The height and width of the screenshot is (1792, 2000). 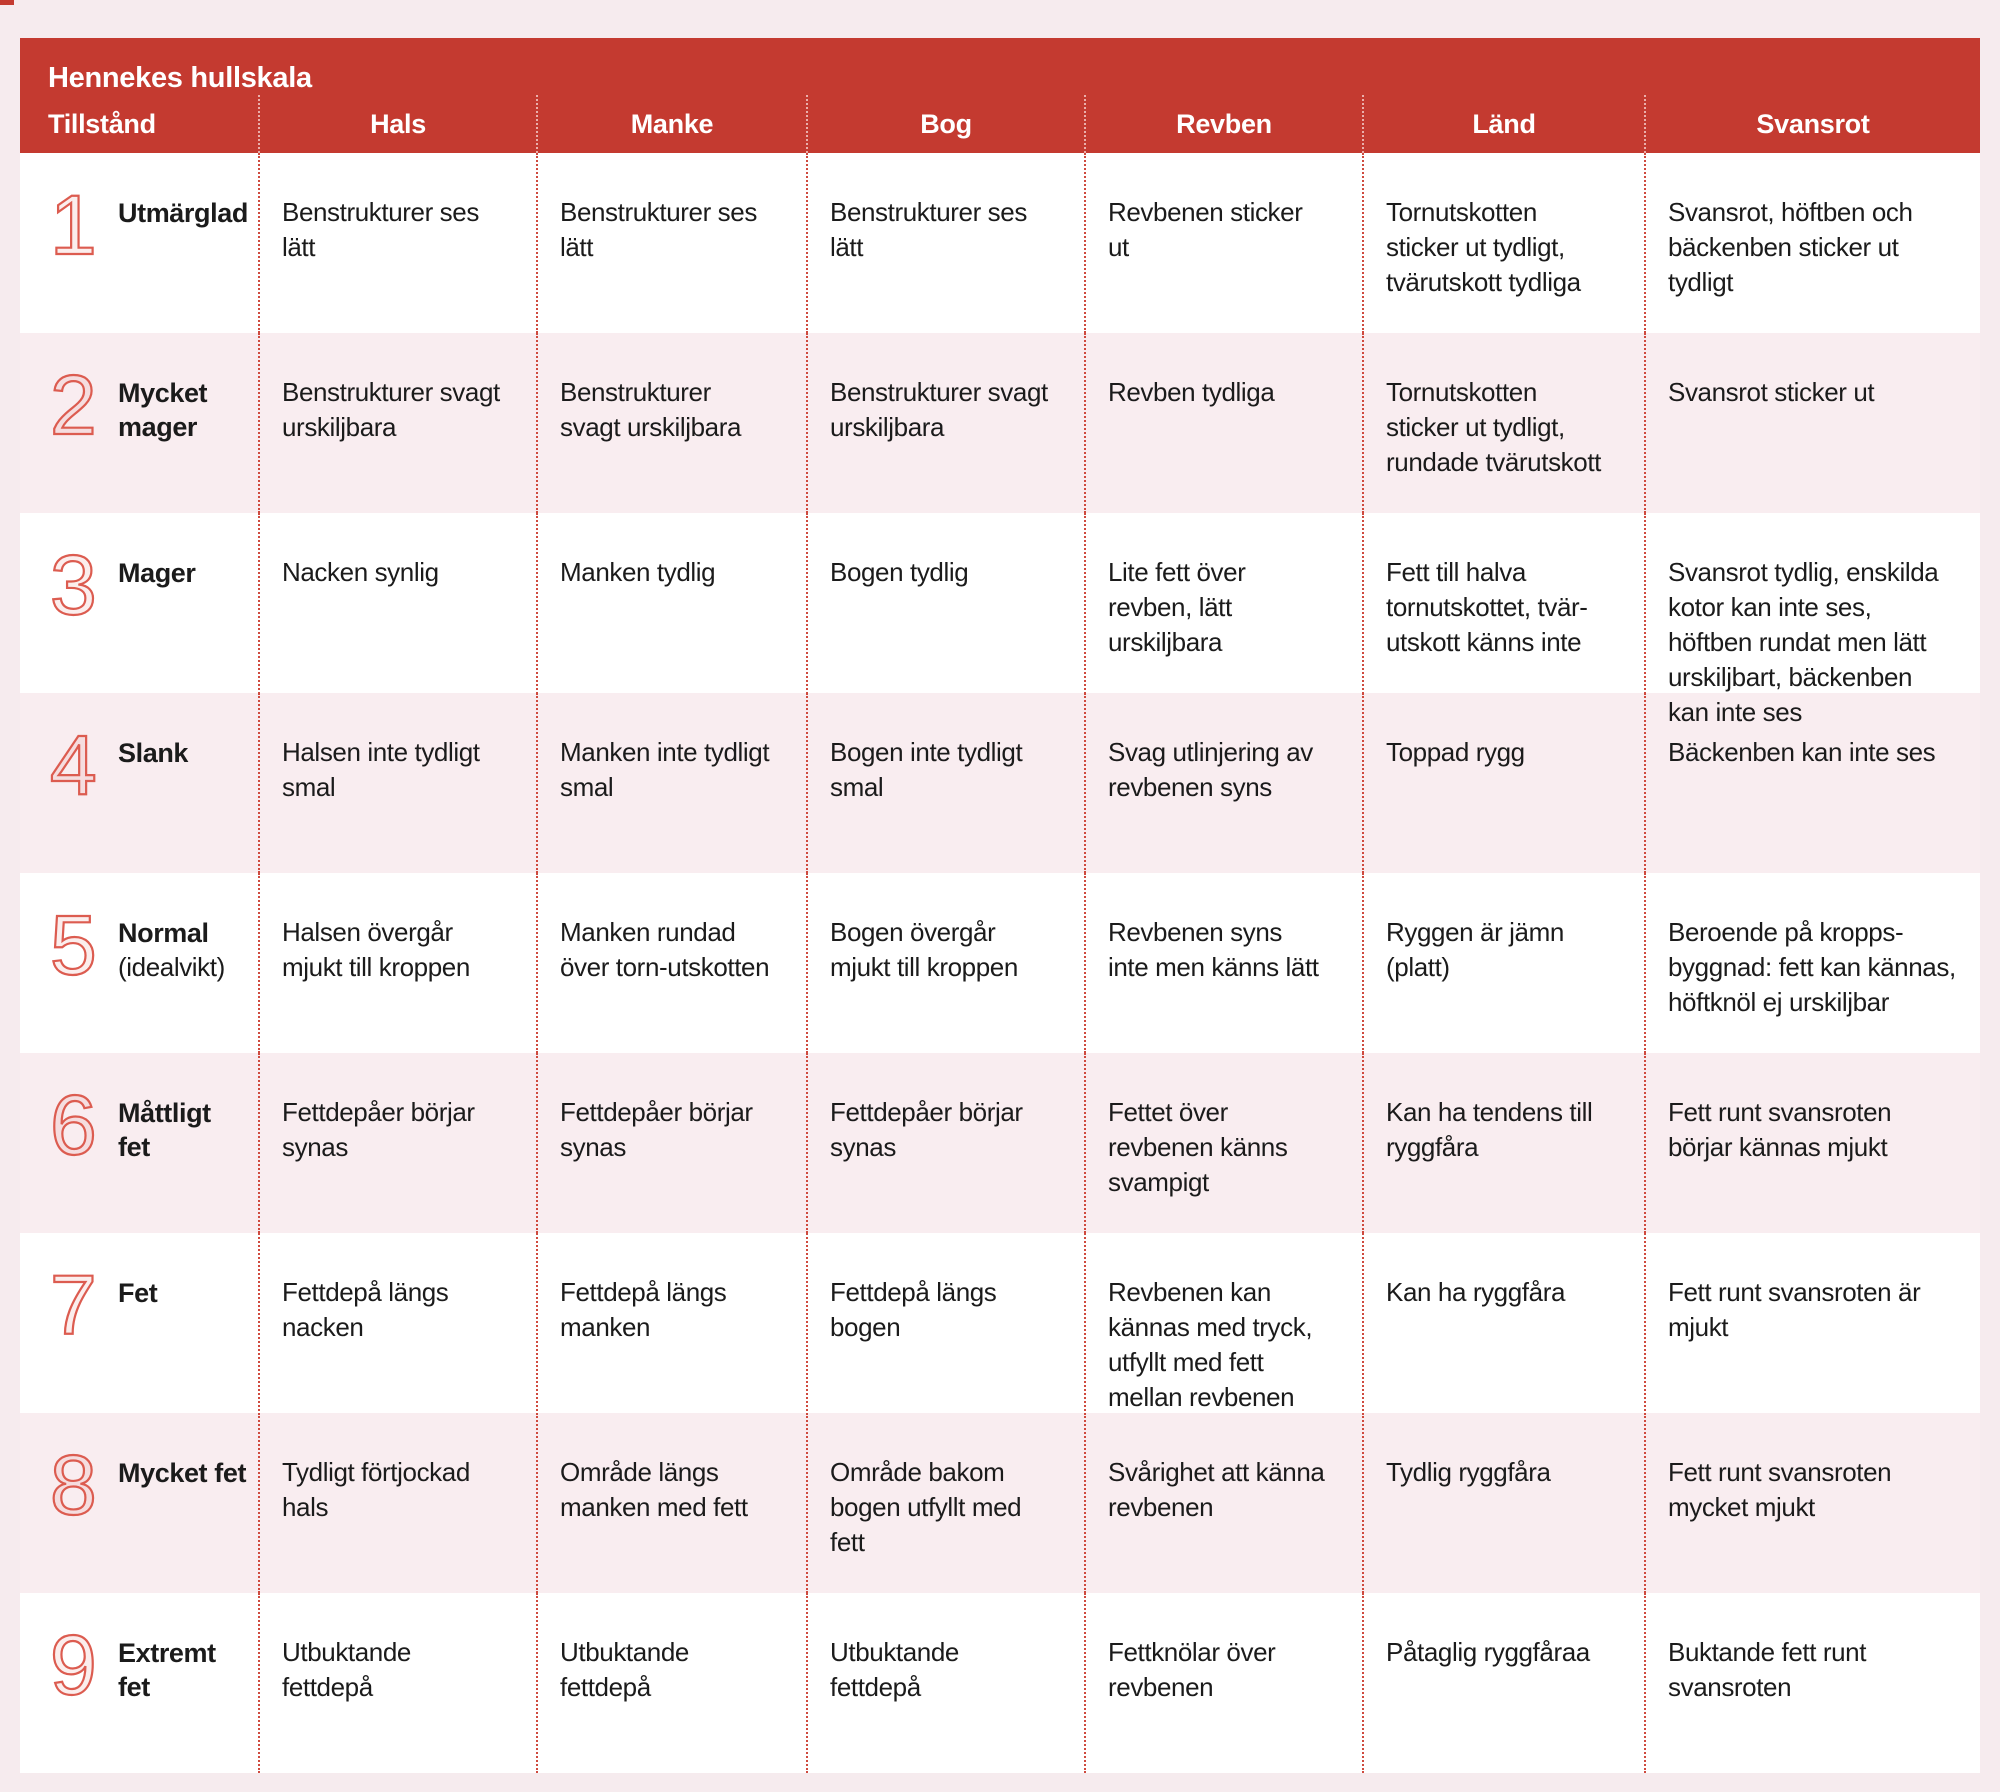 I want to click on cell-tillstand: 5 Normal (idealvikt), so click(x=139, y=963).